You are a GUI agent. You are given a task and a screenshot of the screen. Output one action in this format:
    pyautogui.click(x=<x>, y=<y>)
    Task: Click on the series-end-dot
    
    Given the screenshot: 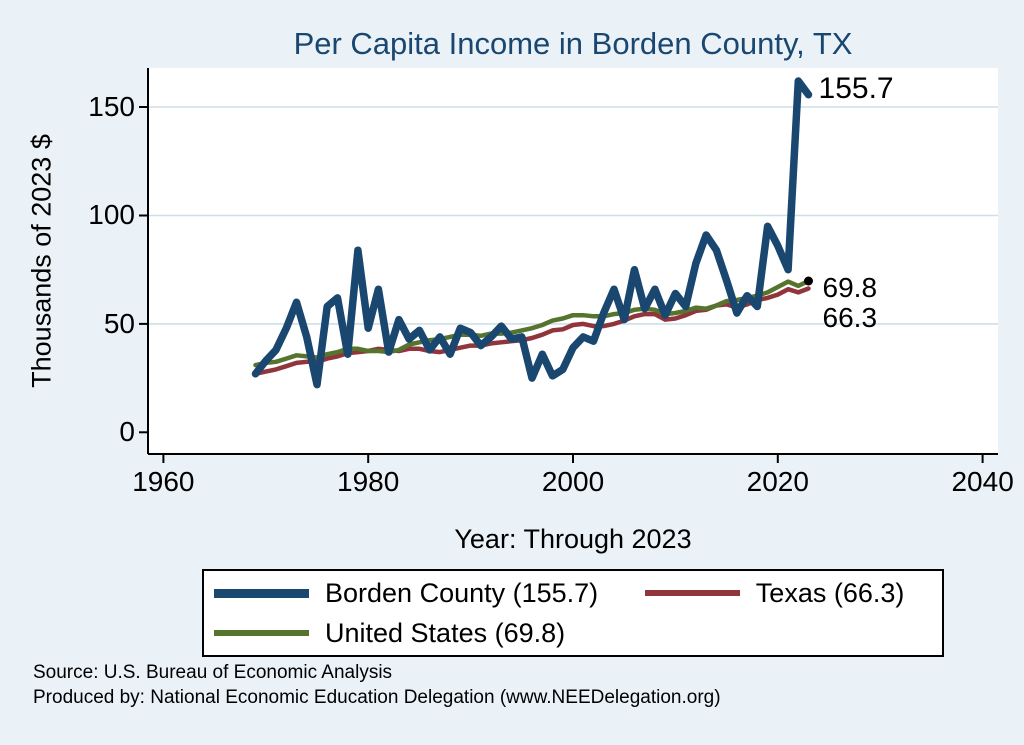 What is the action you would take?
    pyautogui.click(x=808, y=281)
    